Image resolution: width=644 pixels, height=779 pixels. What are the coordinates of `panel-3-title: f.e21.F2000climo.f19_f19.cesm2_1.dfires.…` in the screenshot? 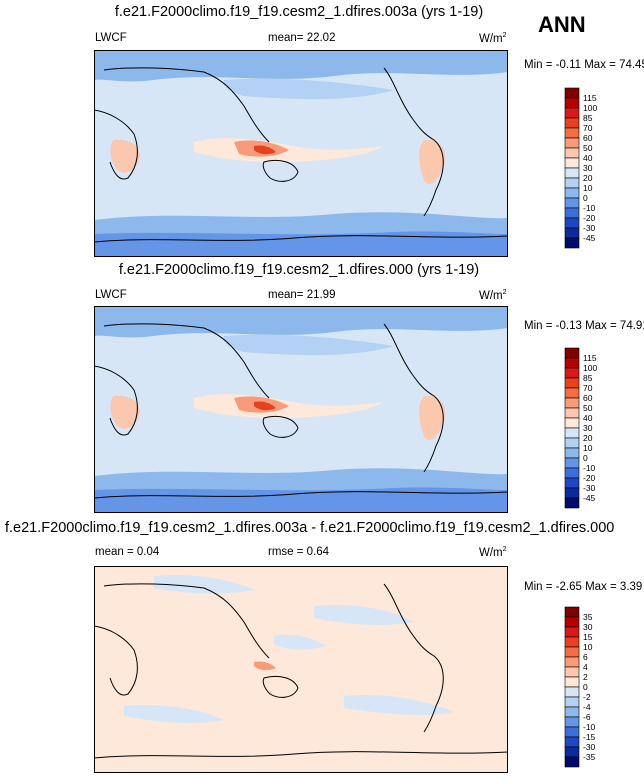 It's located at (310, 528).